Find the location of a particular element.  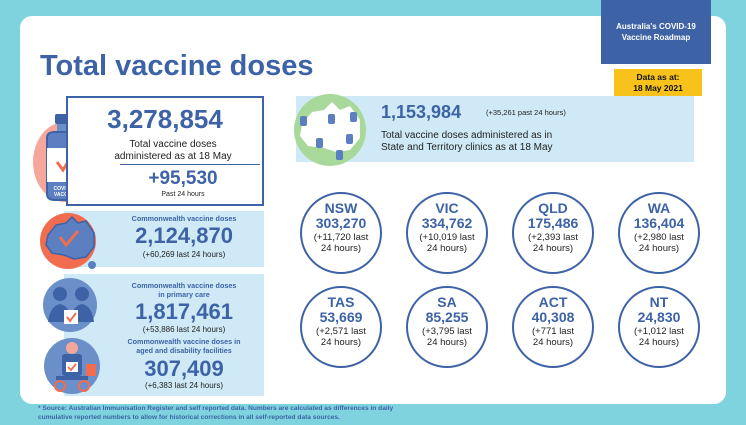

state-card-qld: QLD 175,486 (+2,393 last 24 hours) is located at coordinates (553, 233).